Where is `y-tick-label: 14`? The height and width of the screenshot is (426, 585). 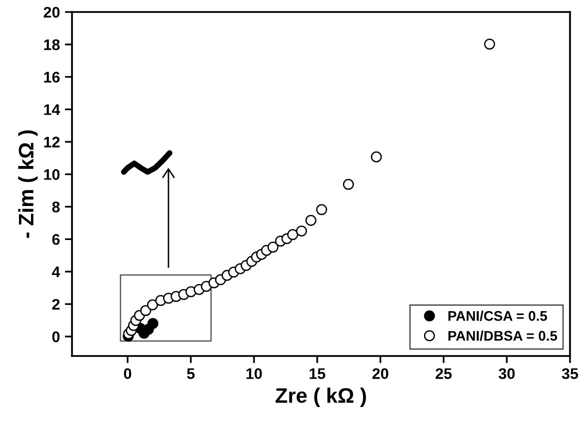 y-tick-label: 14 is located at coordinates (52, 109).